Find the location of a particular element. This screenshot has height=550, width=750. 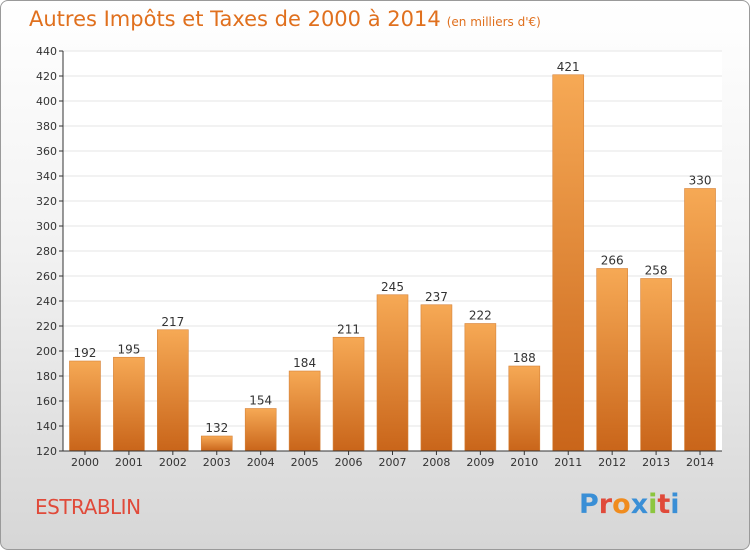

x-tick-label: 2010 is located at coordinates (524, 462).